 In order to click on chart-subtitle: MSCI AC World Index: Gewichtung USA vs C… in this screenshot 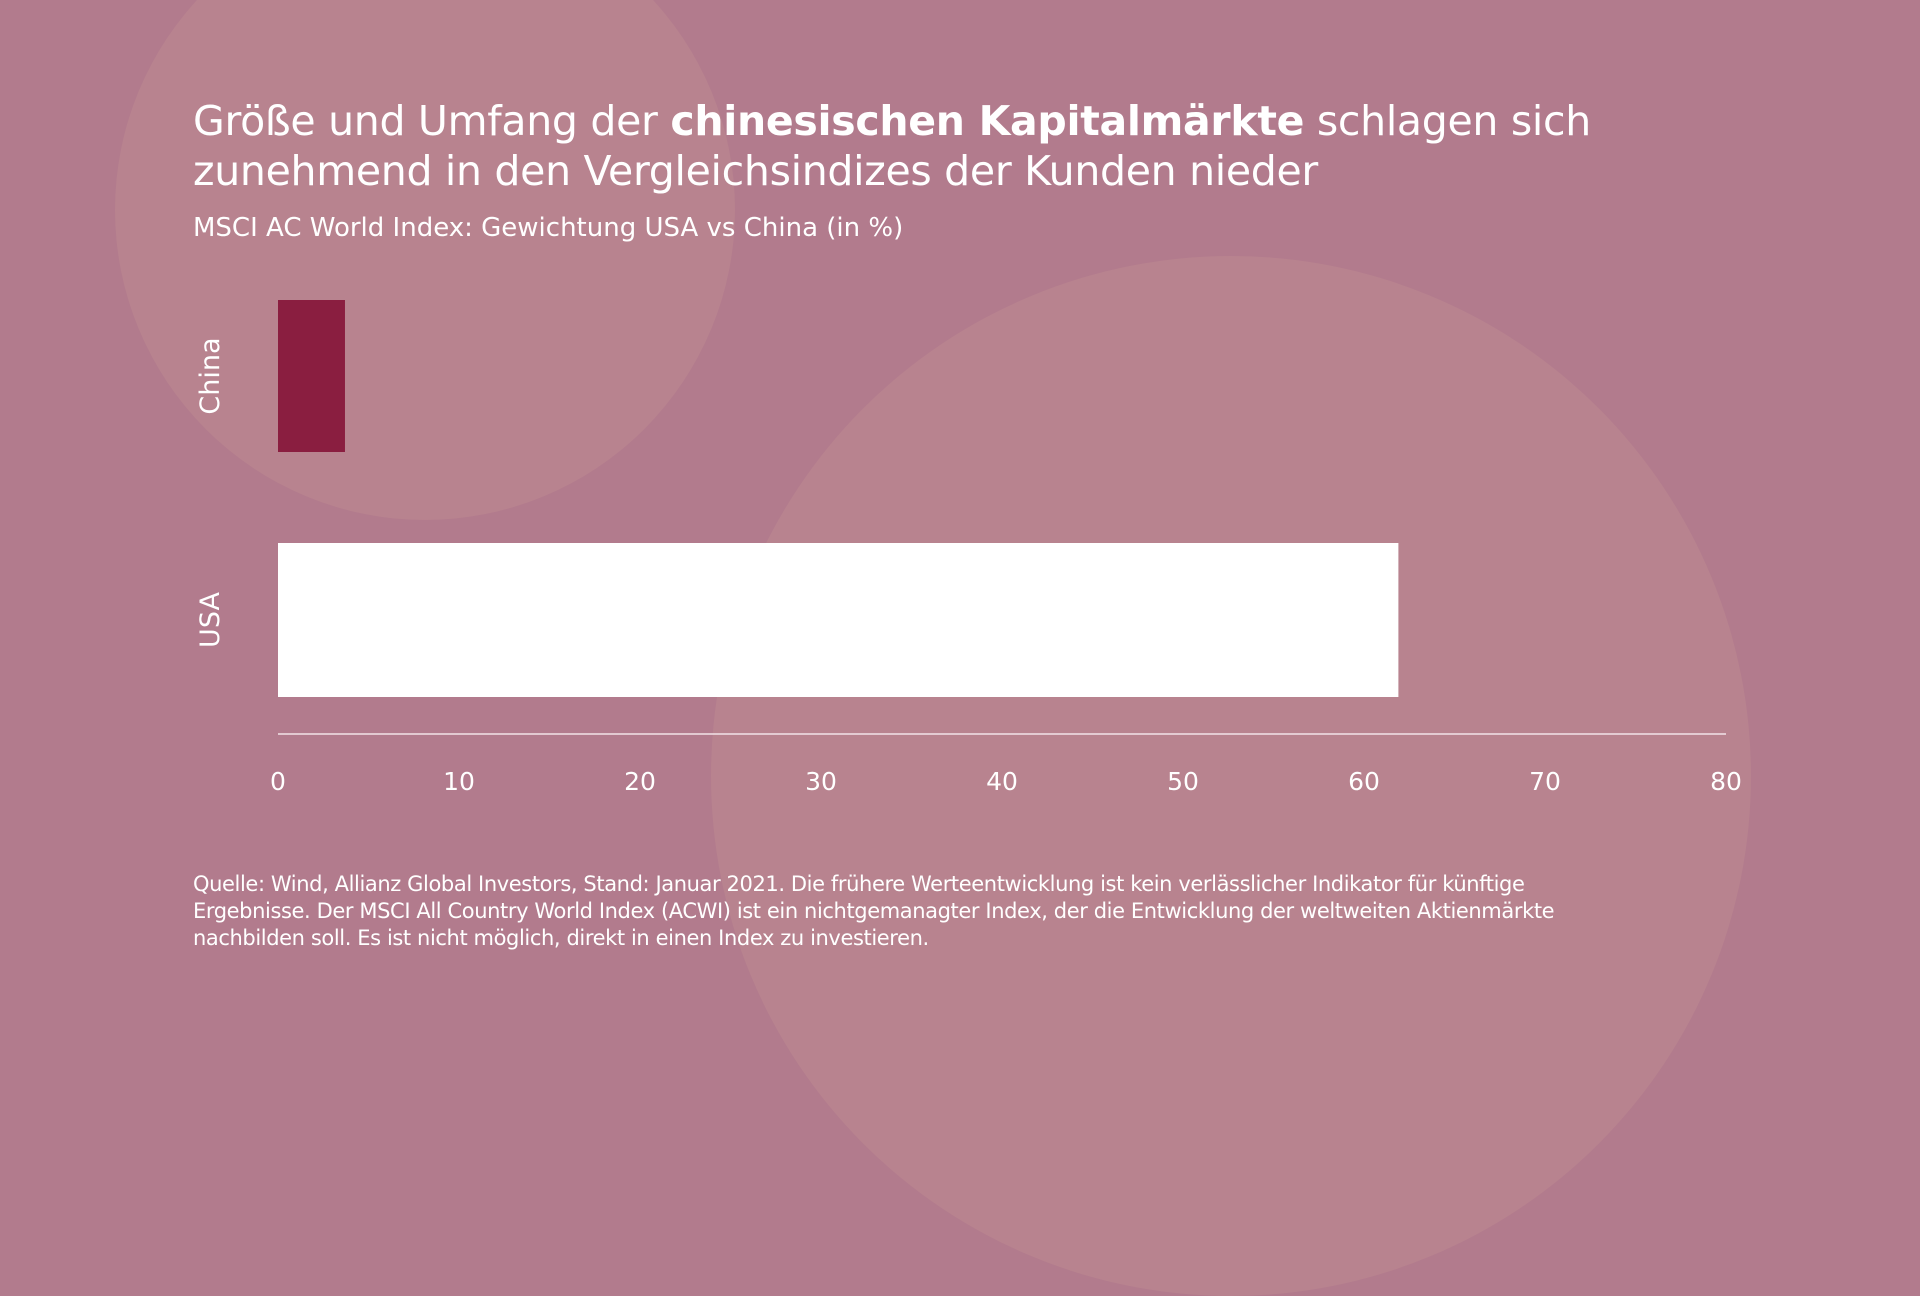, I will do `click(548, 228)`.